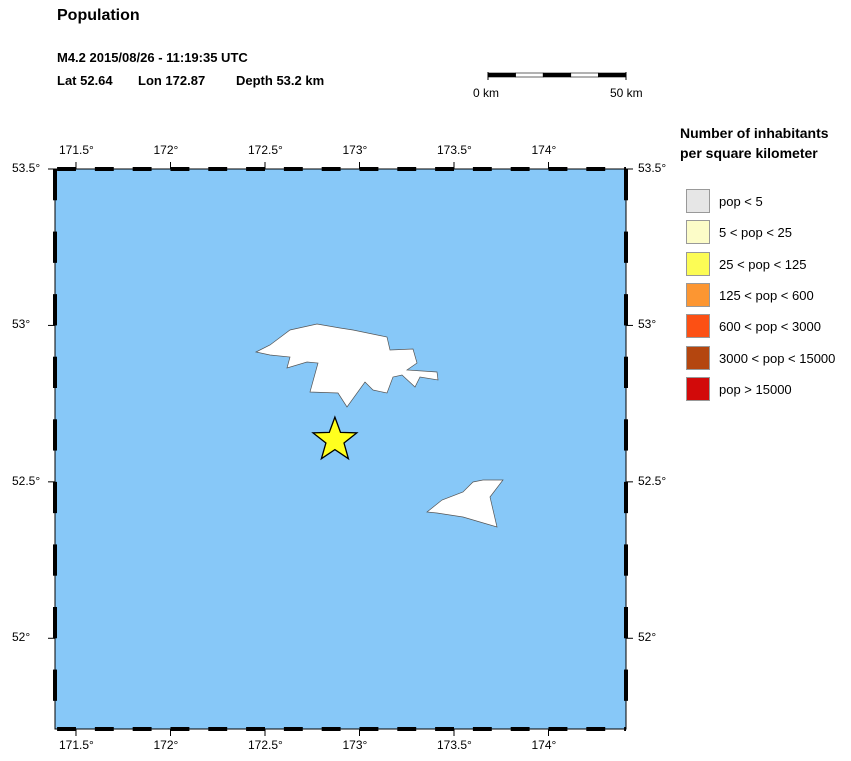  What do you see at coordinates (755, 389) in the screenshot?
I see `legend-label: pop > 15000` at bounding box center [755, 389].